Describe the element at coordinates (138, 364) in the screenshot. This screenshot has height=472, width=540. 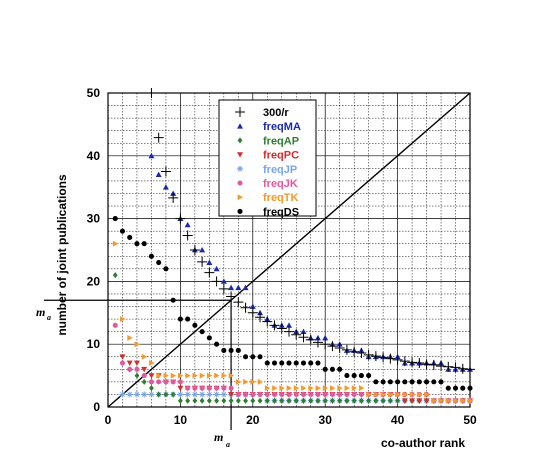
I see `ma-guides` at that location.